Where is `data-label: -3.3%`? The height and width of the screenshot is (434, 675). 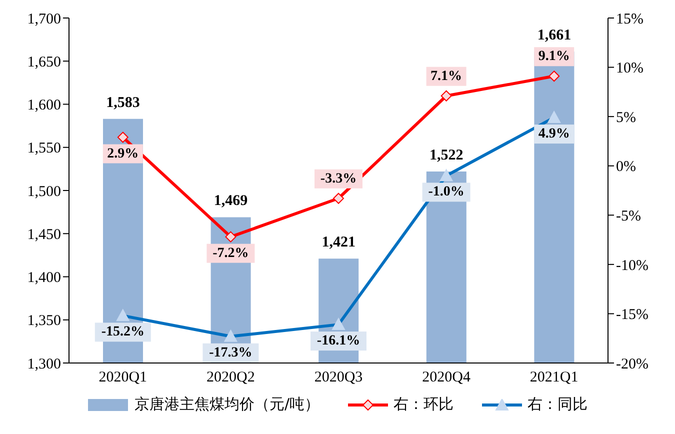 data-label: -3.3% is located at coordinates (338, 178).